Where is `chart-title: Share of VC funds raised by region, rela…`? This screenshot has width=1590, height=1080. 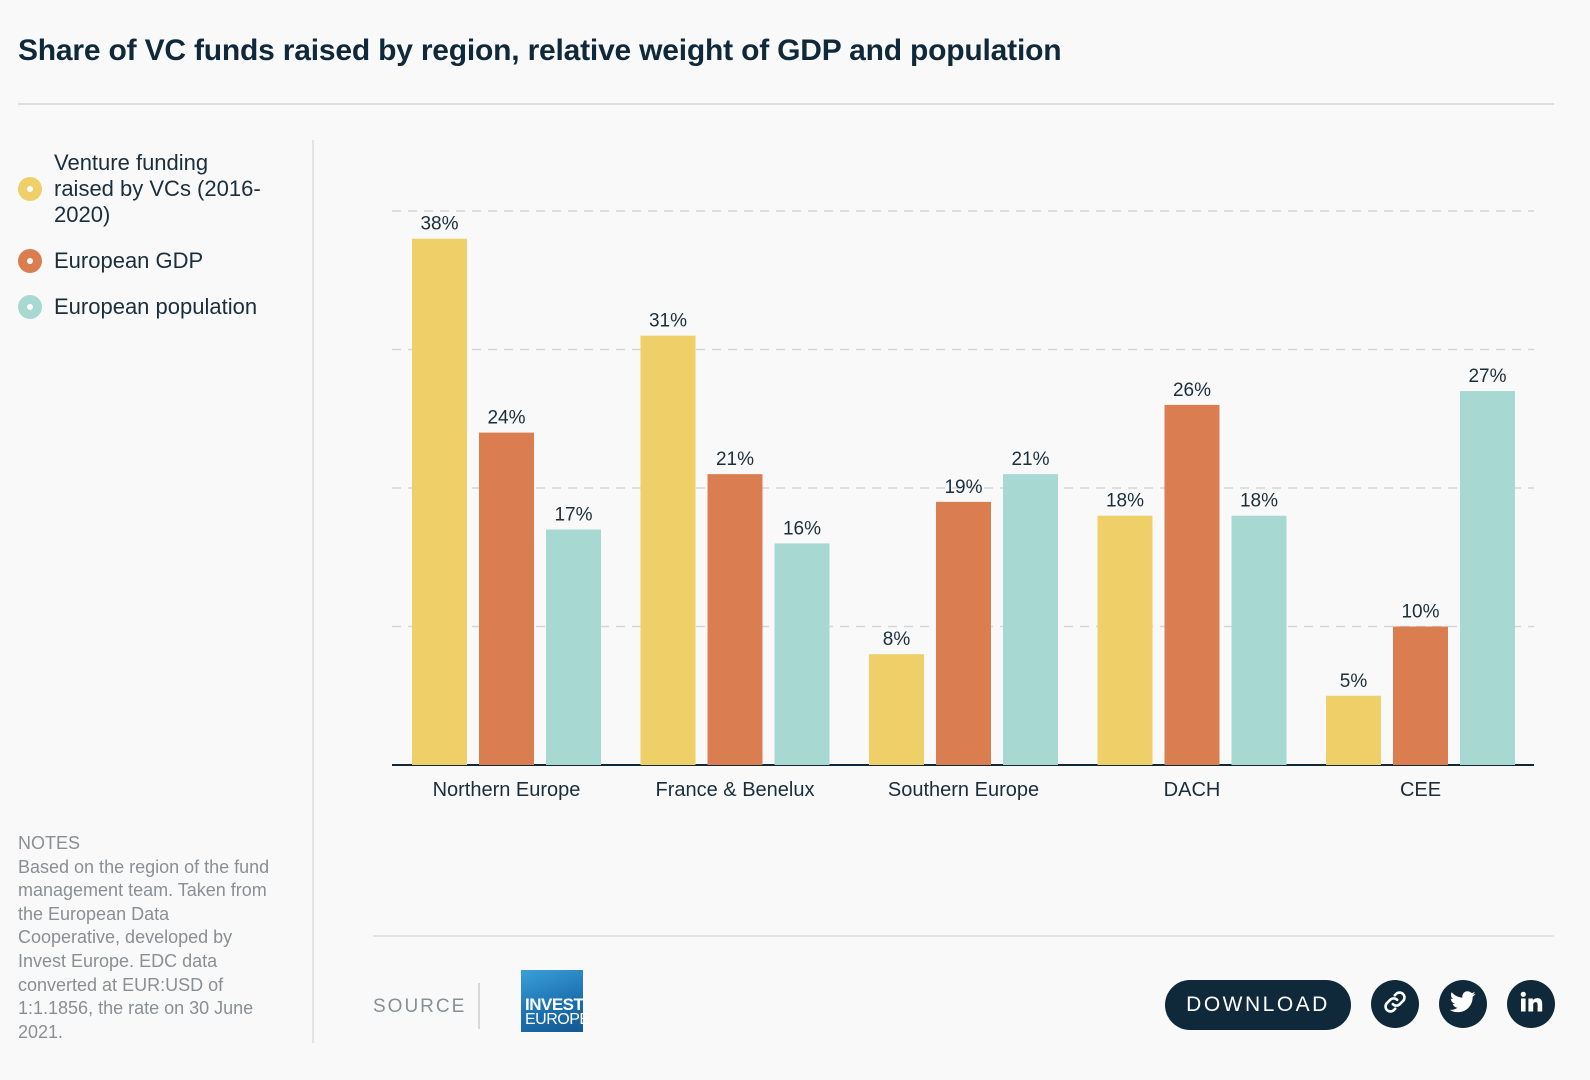
chart-title: Share of VC funds raised by region, rela… is located at coordinates (540, 50).